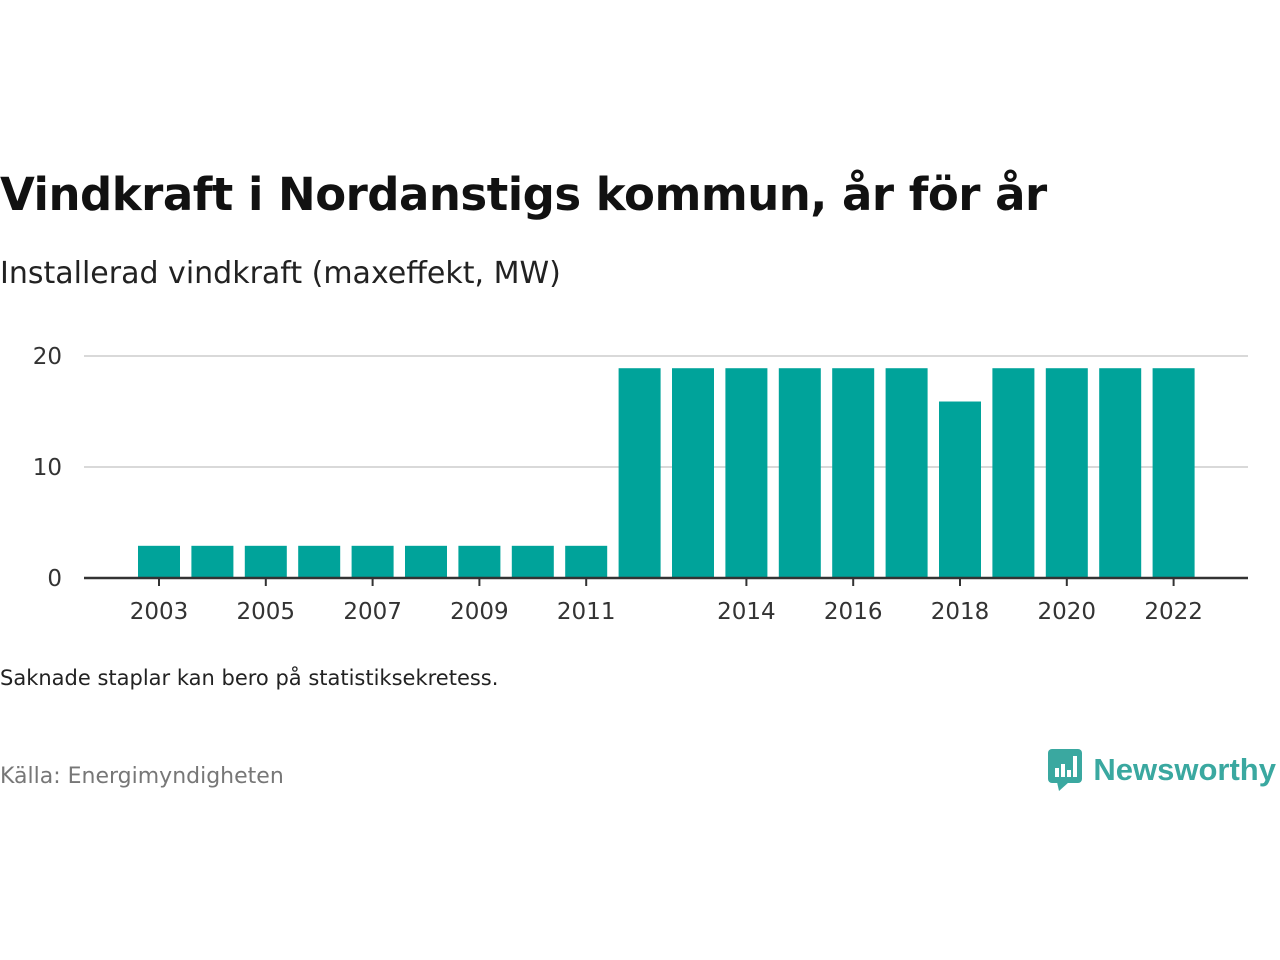  What do you see at coordinates (265, 561) in the screenshot?
I see `bar-2005` at bounding box center [265, 561].